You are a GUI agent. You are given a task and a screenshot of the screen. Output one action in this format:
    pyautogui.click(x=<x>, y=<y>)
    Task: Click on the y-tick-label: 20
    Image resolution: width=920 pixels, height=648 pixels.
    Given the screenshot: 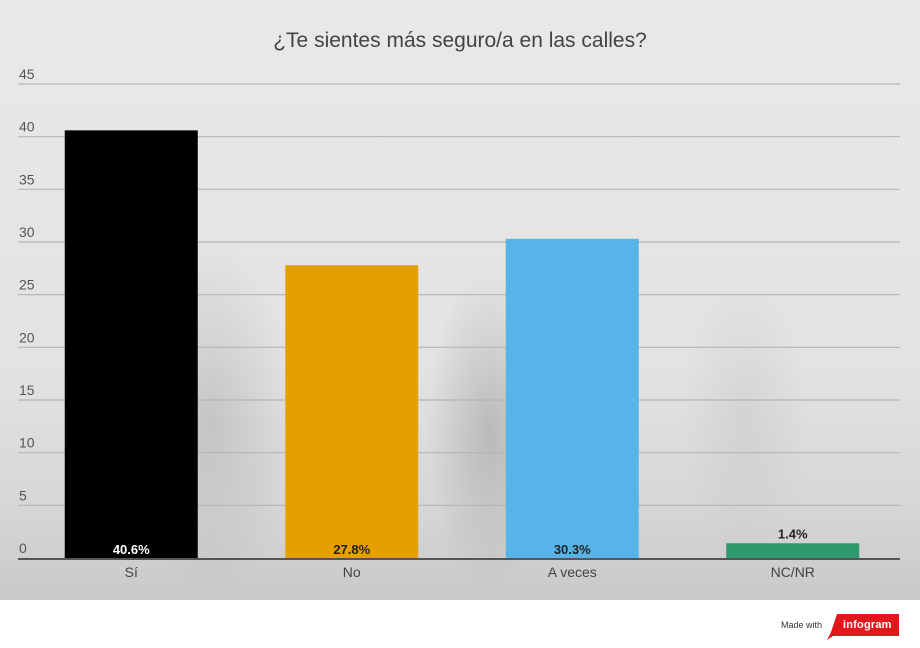 What is the action you would take?
    pyautogui.click(x=27, y=337)
    